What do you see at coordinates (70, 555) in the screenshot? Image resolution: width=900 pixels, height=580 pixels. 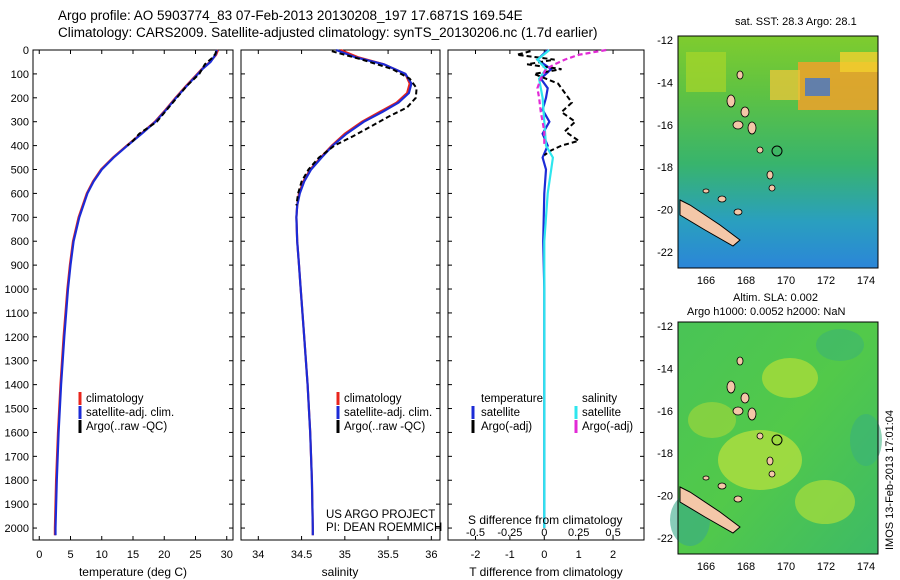 I see `x-tick-label: 5` at bounding box center [70, 555].